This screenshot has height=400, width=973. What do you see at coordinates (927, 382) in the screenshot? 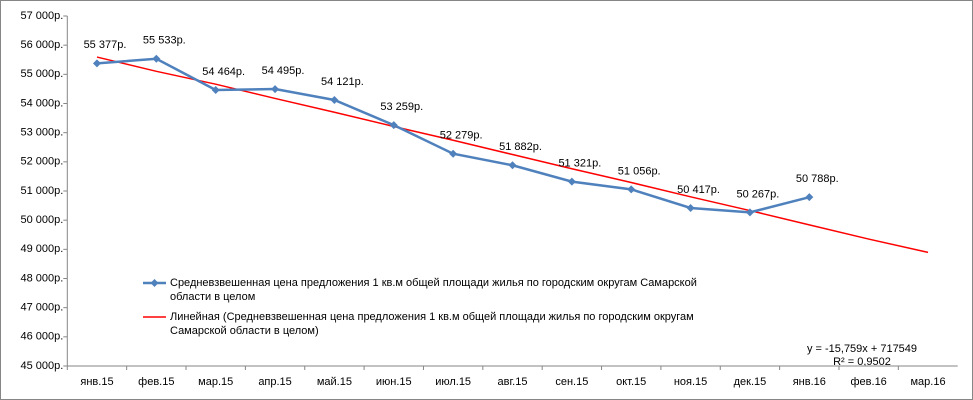
I see `x-tick-label: мар.16` at bounding box center [927, 382].